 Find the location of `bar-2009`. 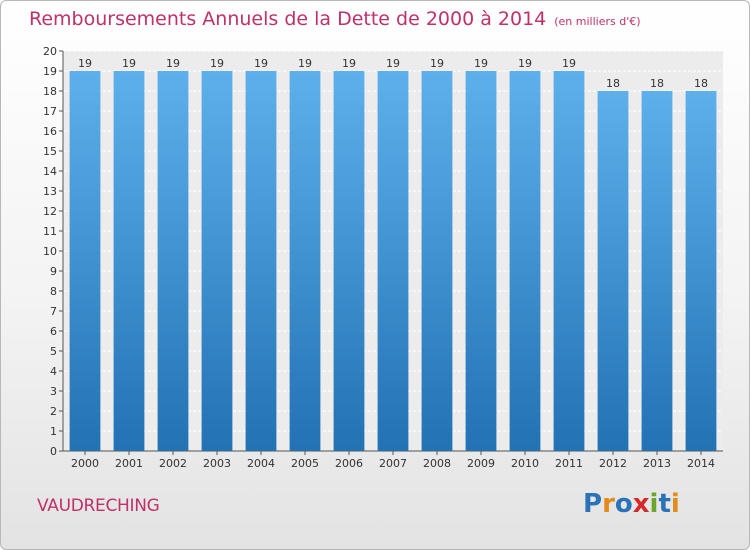

bar-2009 is located at coordinates (481, 261).